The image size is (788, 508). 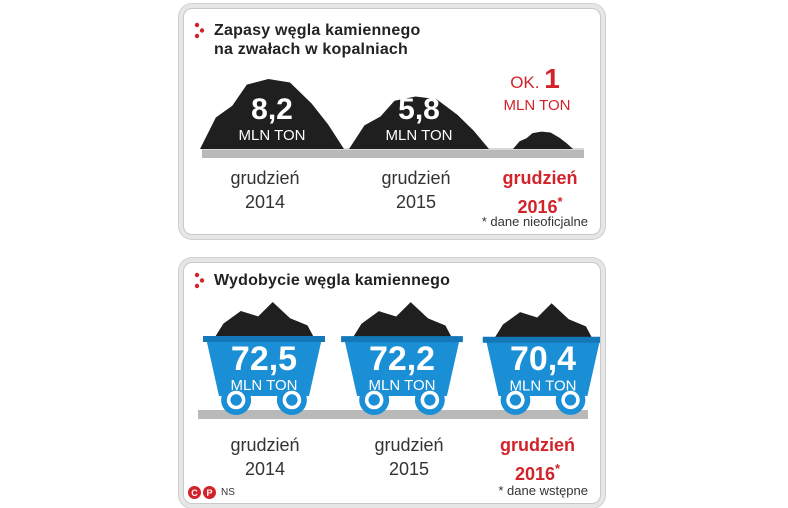 What do you see at coordinates (540, 192) in the screenshot?
I see `stocks-caption-2016: grudzień 2016*` at bounding box center [540, 192].